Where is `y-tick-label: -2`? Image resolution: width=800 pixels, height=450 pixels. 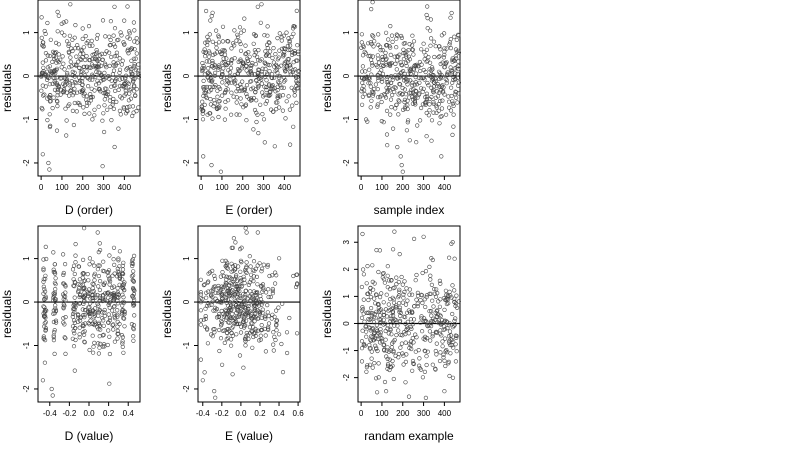
y-tick-label: -2 is located at coordinates (346, 378).